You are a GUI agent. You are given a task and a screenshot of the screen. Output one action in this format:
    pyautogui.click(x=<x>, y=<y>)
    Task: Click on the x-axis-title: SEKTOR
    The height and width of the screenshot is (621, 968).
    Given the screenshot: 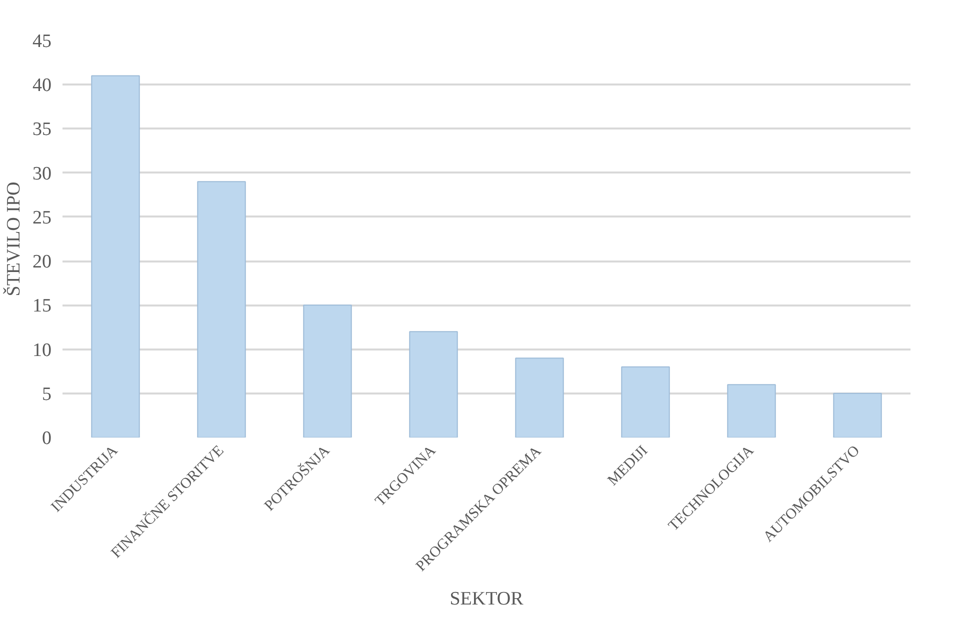 What is the action you would take?
    pyautogui.click(x=487, y=599)
    